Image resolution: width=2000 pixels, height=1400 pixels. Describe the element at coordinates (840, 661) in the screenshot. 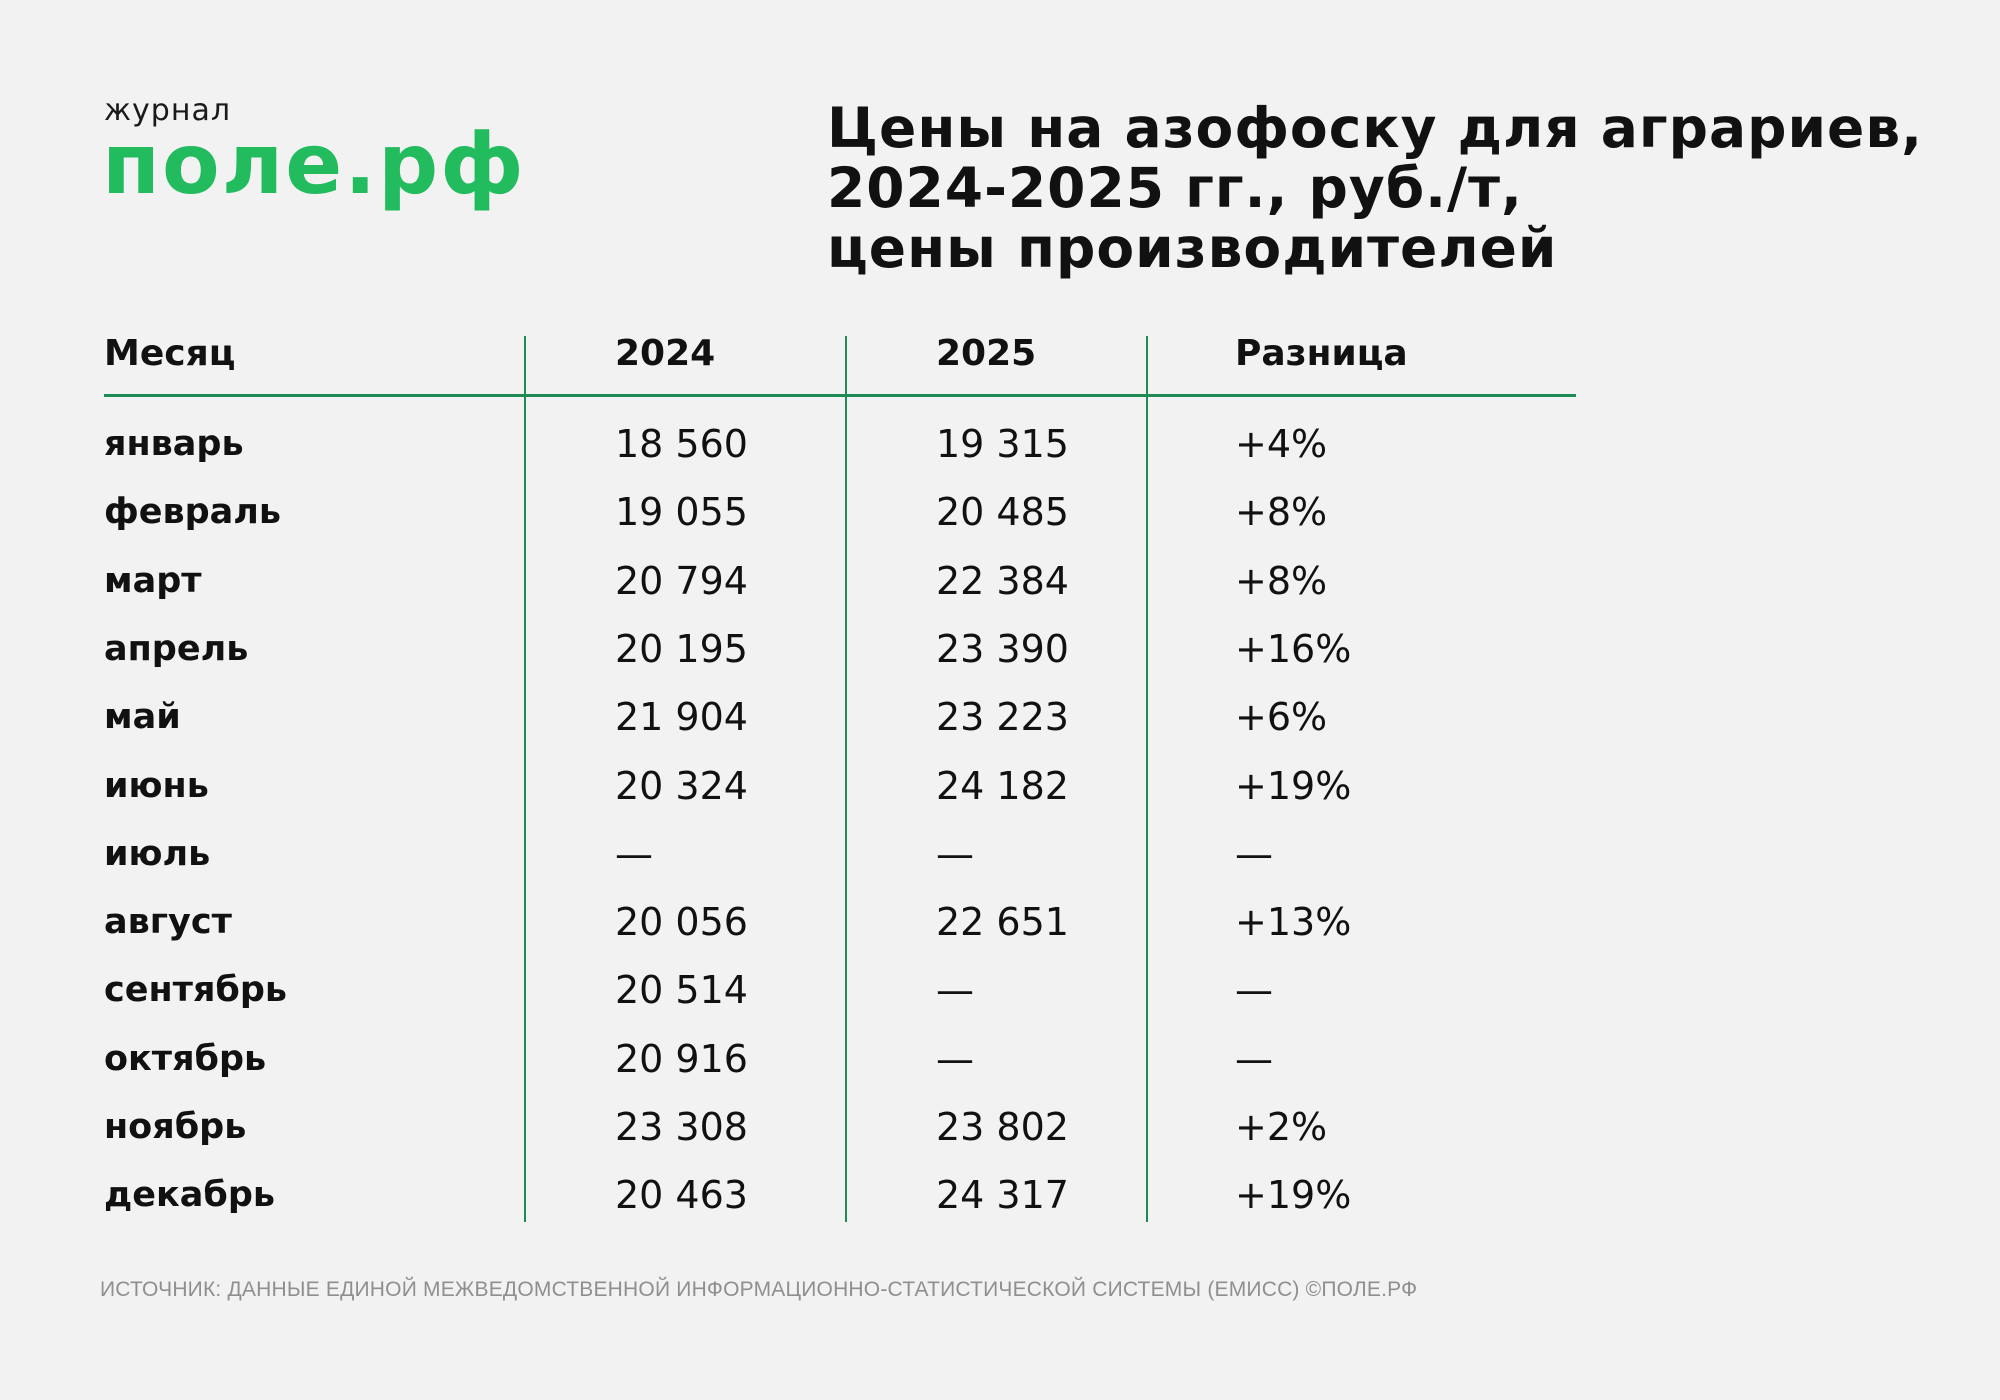

I see `table-row: апрель 20 195 23 390 +16%` at that location.